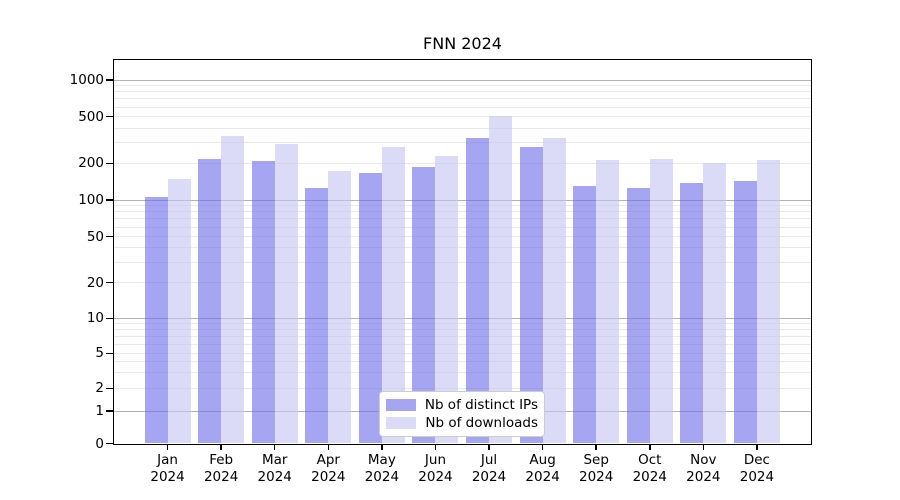 The height and width of the screenshot is (500, 900). Describe the element at coordinates (768, 302) in the screenshot. I see `bar-downloads-dec` at that location.